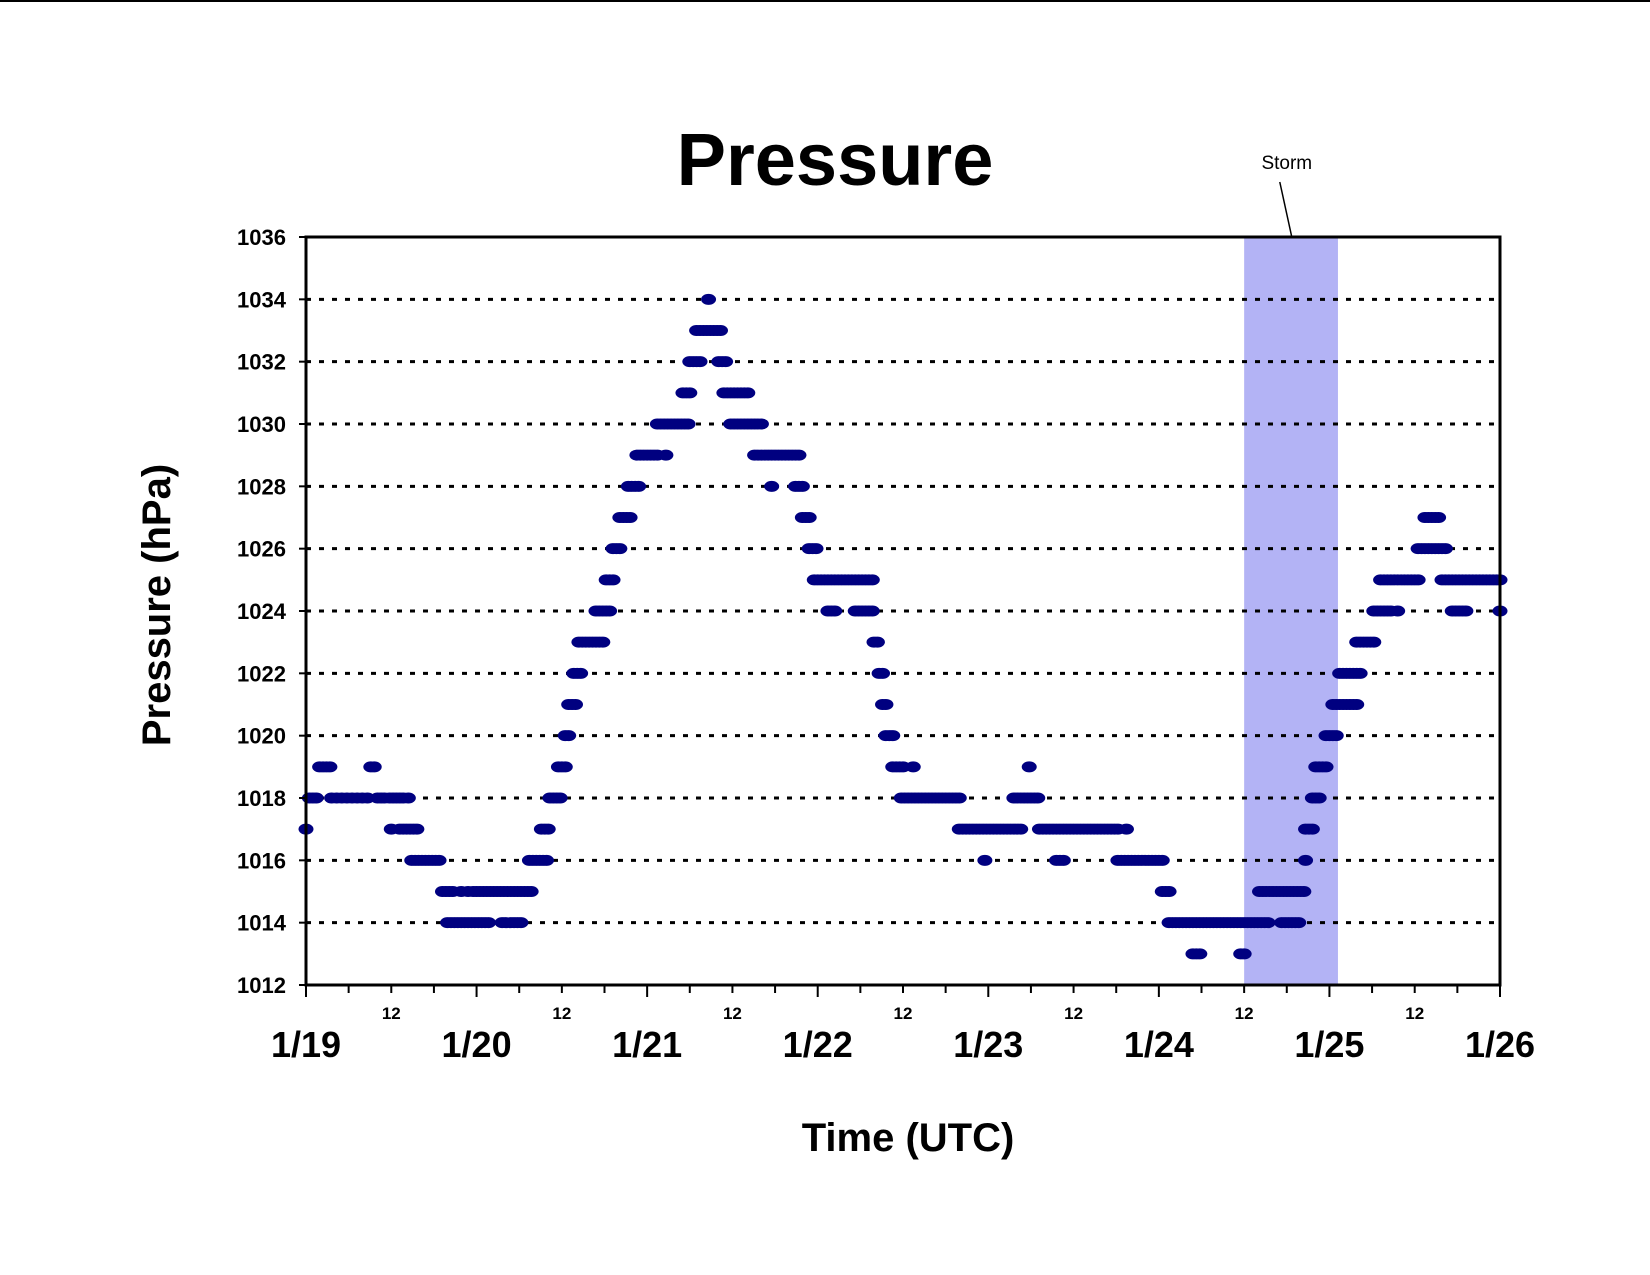 This screenshot has height=1275, width=1650. I want to click on y-tick-label: 1036, so click(261, 237).